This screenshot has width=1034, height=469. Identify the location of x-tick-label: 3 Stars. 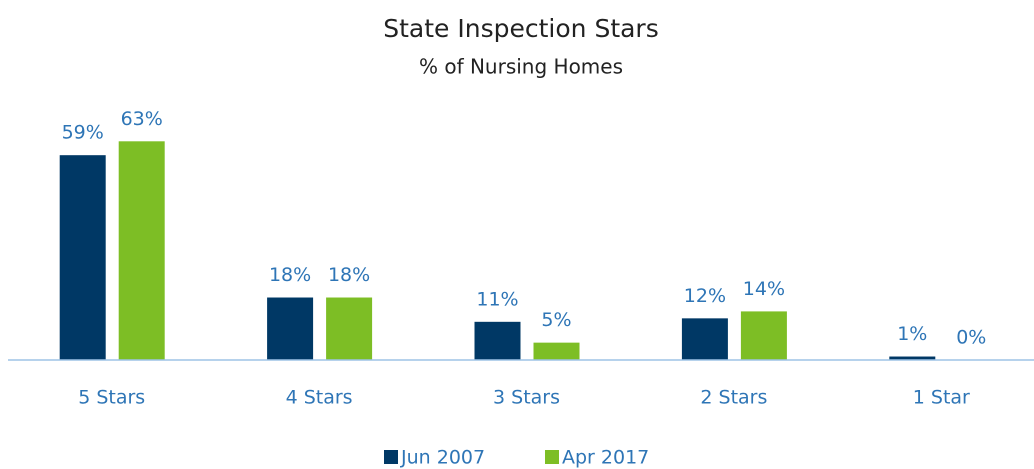
(526, 398).